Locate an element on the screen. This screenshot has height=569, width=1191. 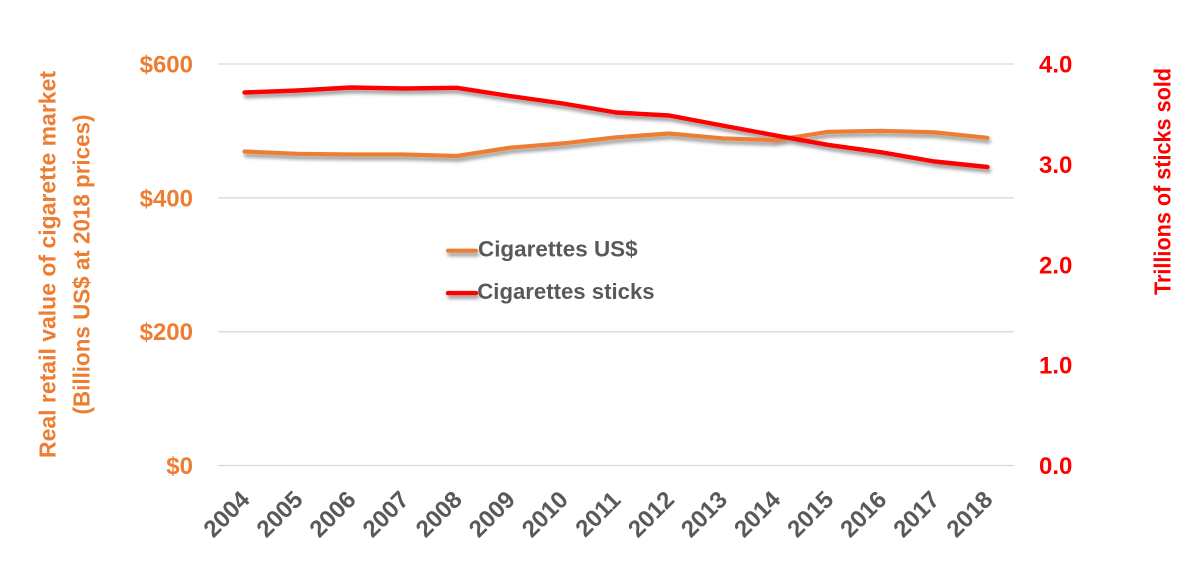
svg-text: 2.0 is located at coordinates (1055, 265).